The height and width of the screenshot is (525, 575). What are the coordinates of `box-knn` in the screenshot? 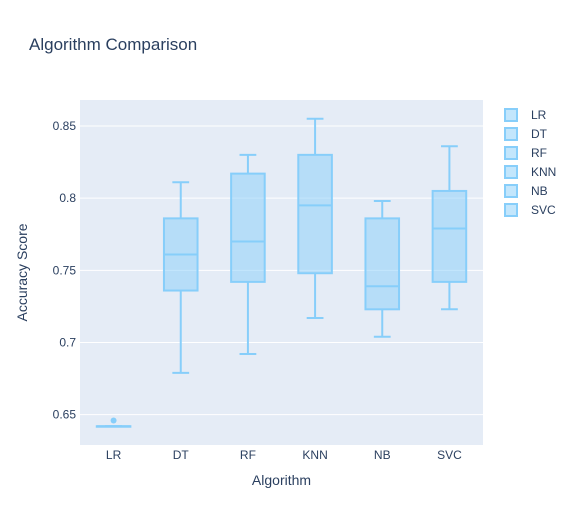 It's located at (315, 218).